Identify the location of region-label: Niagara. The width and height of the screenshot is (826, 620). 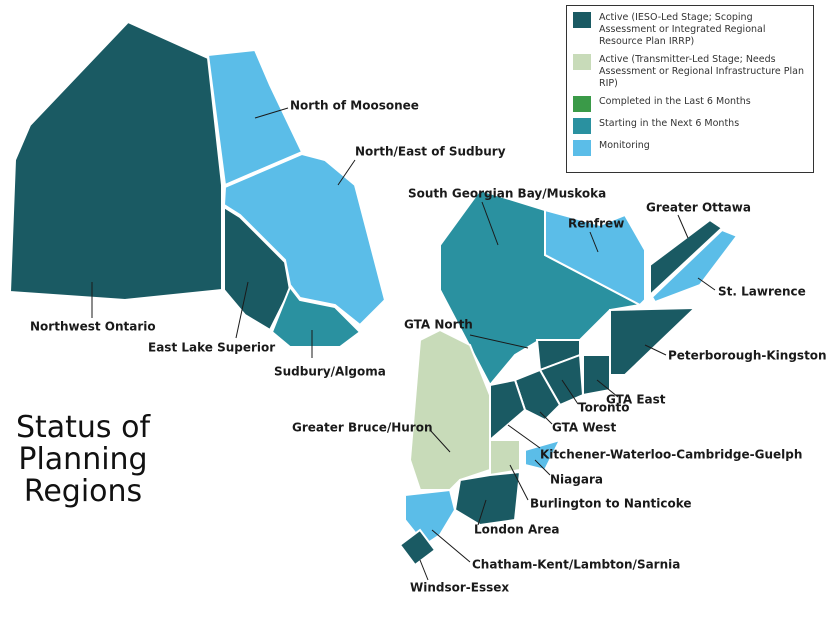
(576, 480).